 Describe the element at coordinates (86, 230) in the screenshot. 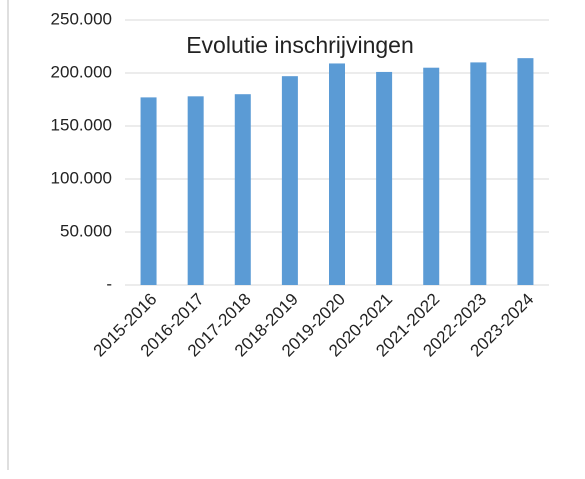

I see `y-tick-label: 50.000` at that location.